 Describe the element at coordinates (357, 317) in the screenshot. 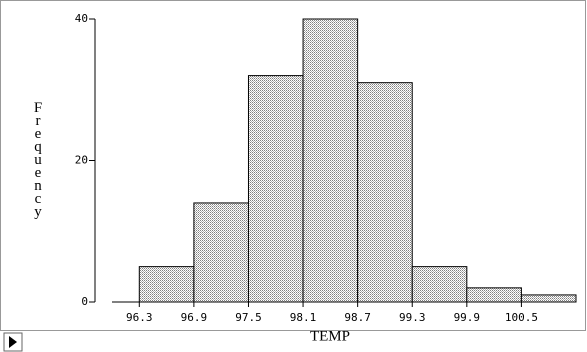

I see `x-tick-label: 98.7` at that location.